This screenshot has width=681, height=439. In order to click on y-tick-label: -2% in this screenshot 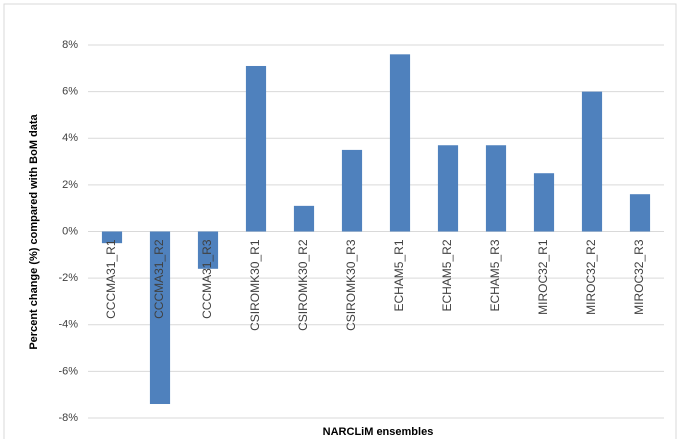, I will do `click(68, 278)`.